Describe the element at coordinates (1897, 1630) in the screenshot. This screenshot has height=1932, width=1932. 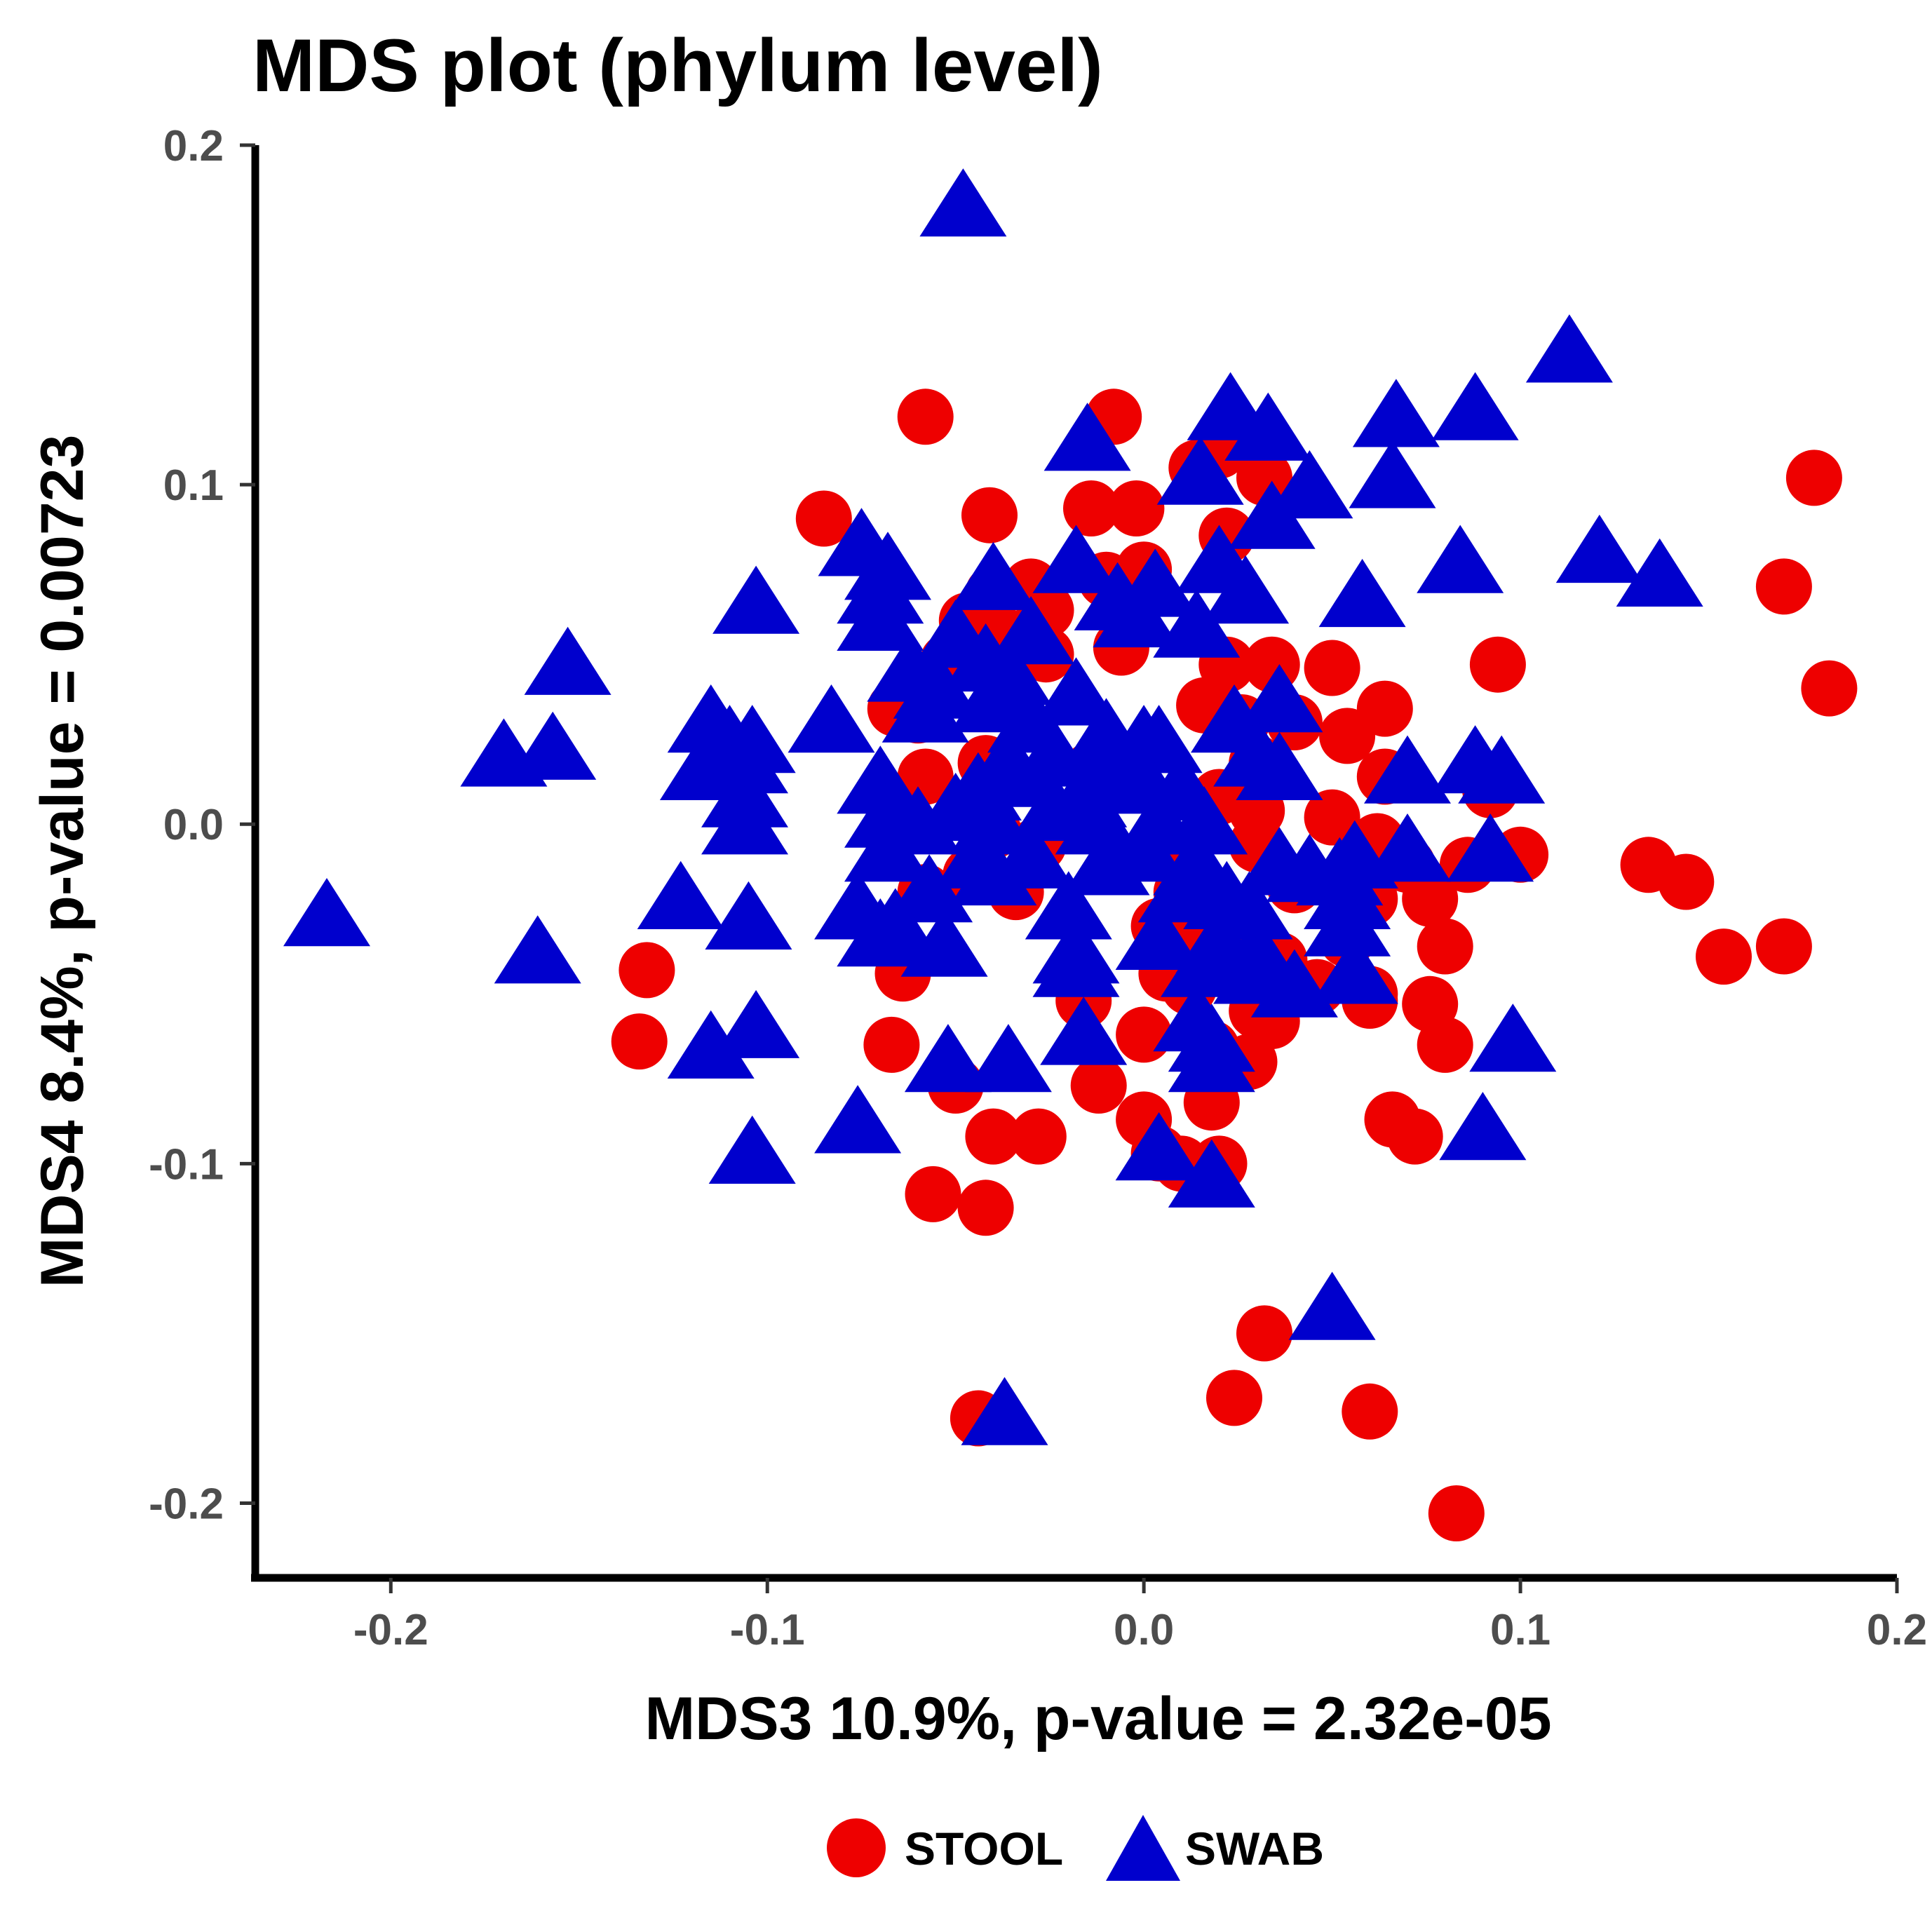
I see `x-tick-label: 0.2` at that location.